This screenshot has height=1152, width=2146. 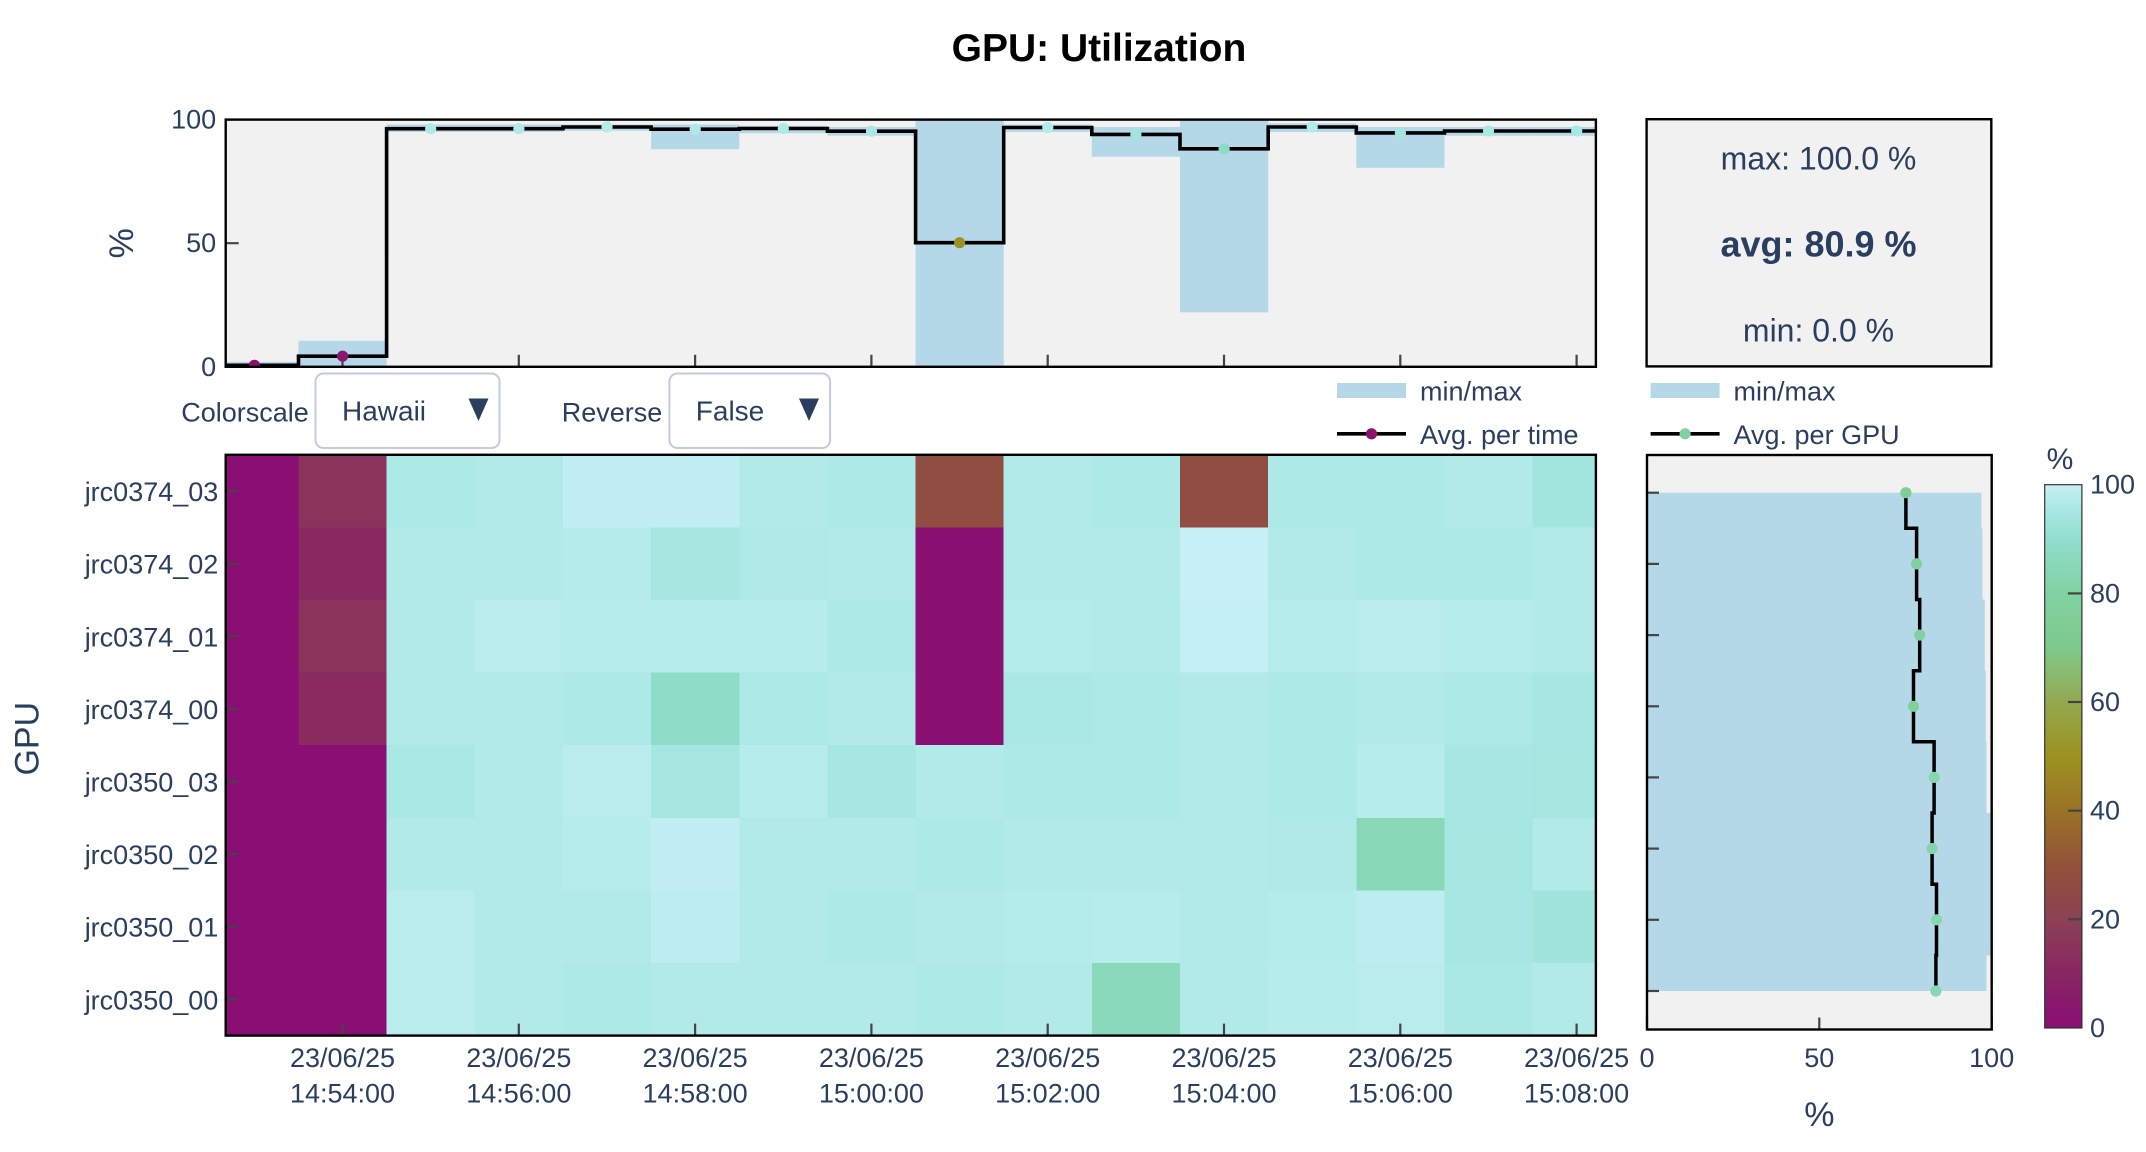 I want to click on svg-text: 15:00:00, so click(x=871, y=1094).